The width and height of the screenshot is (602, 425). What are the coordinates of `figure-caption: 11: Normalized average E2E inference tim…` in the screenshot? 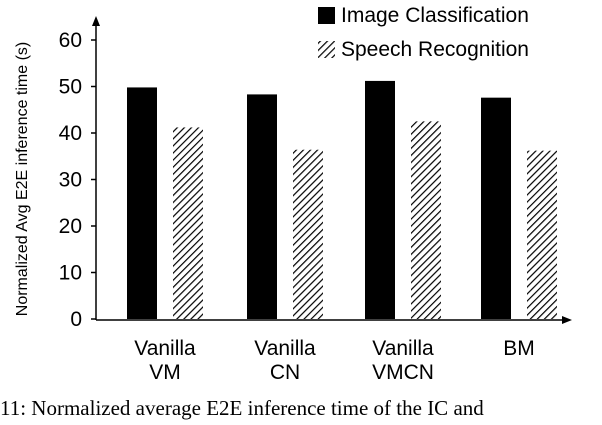 It's located at (242, 408).